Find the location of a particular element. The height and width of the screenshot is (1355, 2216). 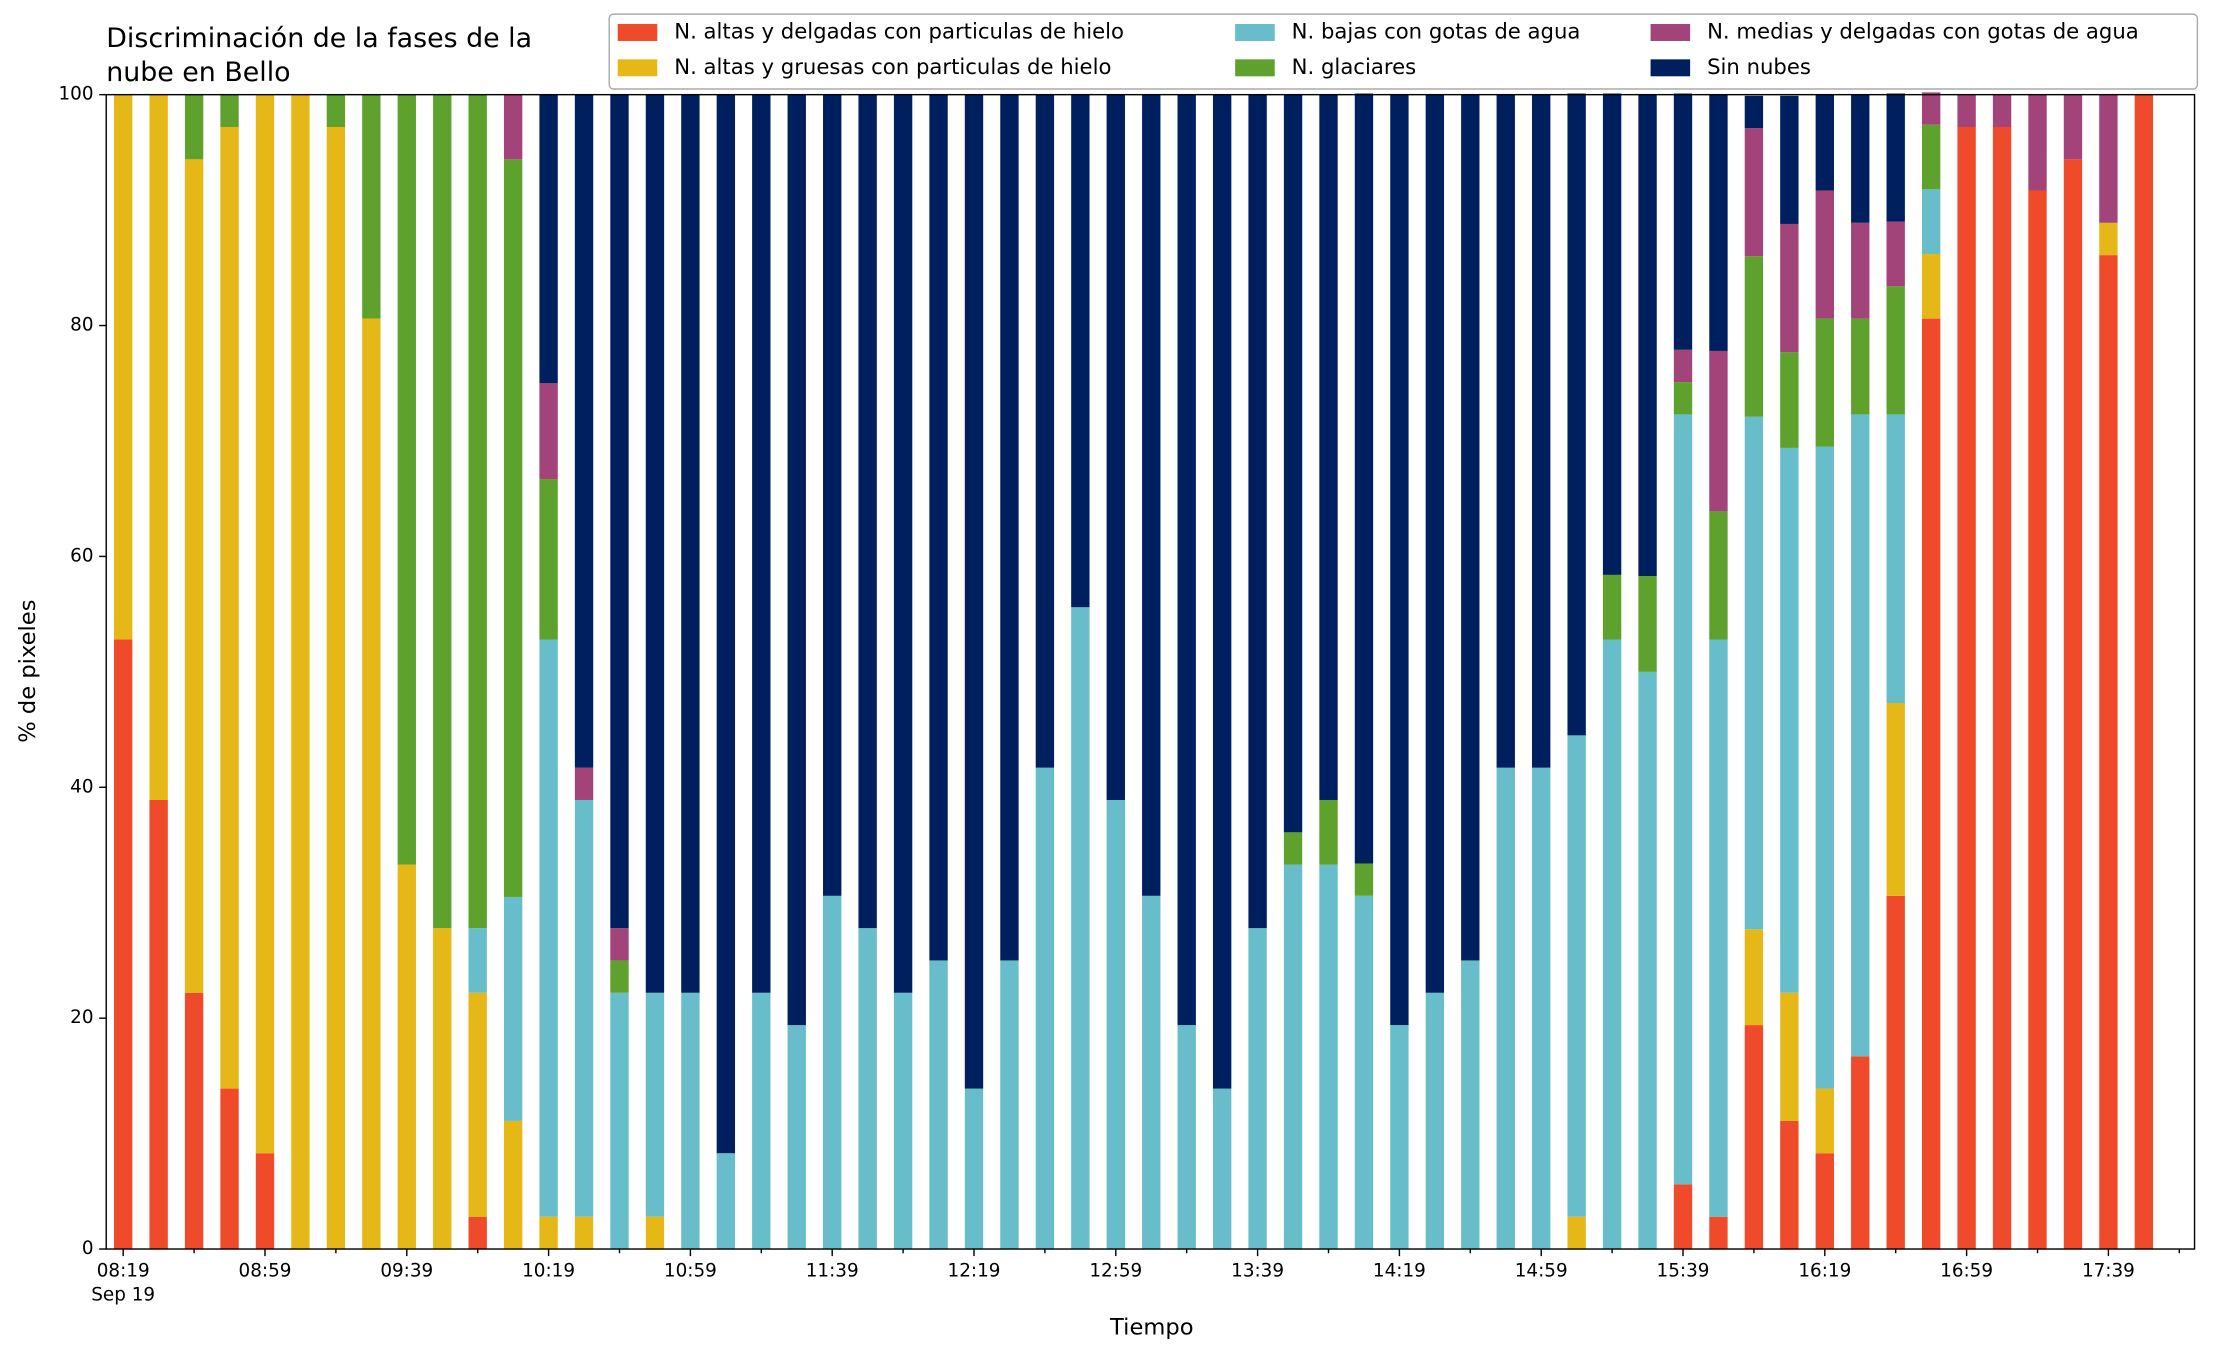

legend-label: N. medias y delgadas con gotas de agua is located at coordinates (1923, 30).